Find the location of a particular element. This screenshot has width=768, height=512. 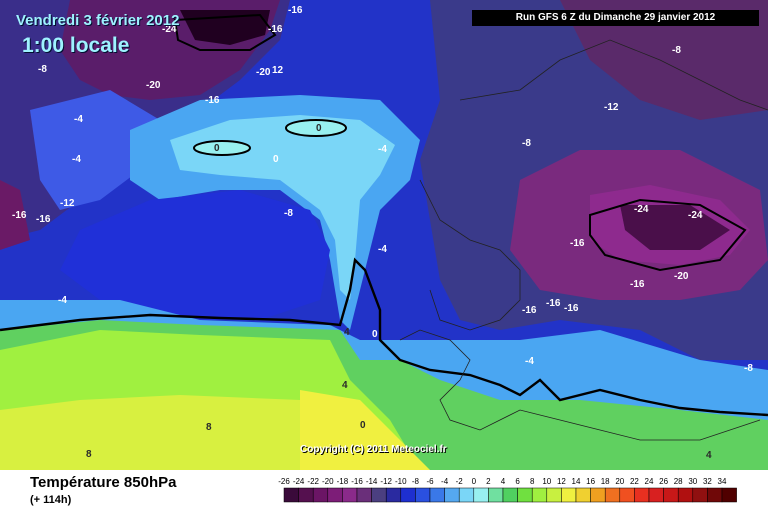

scandinavia-cold-region is located at coordinates (664, 60).